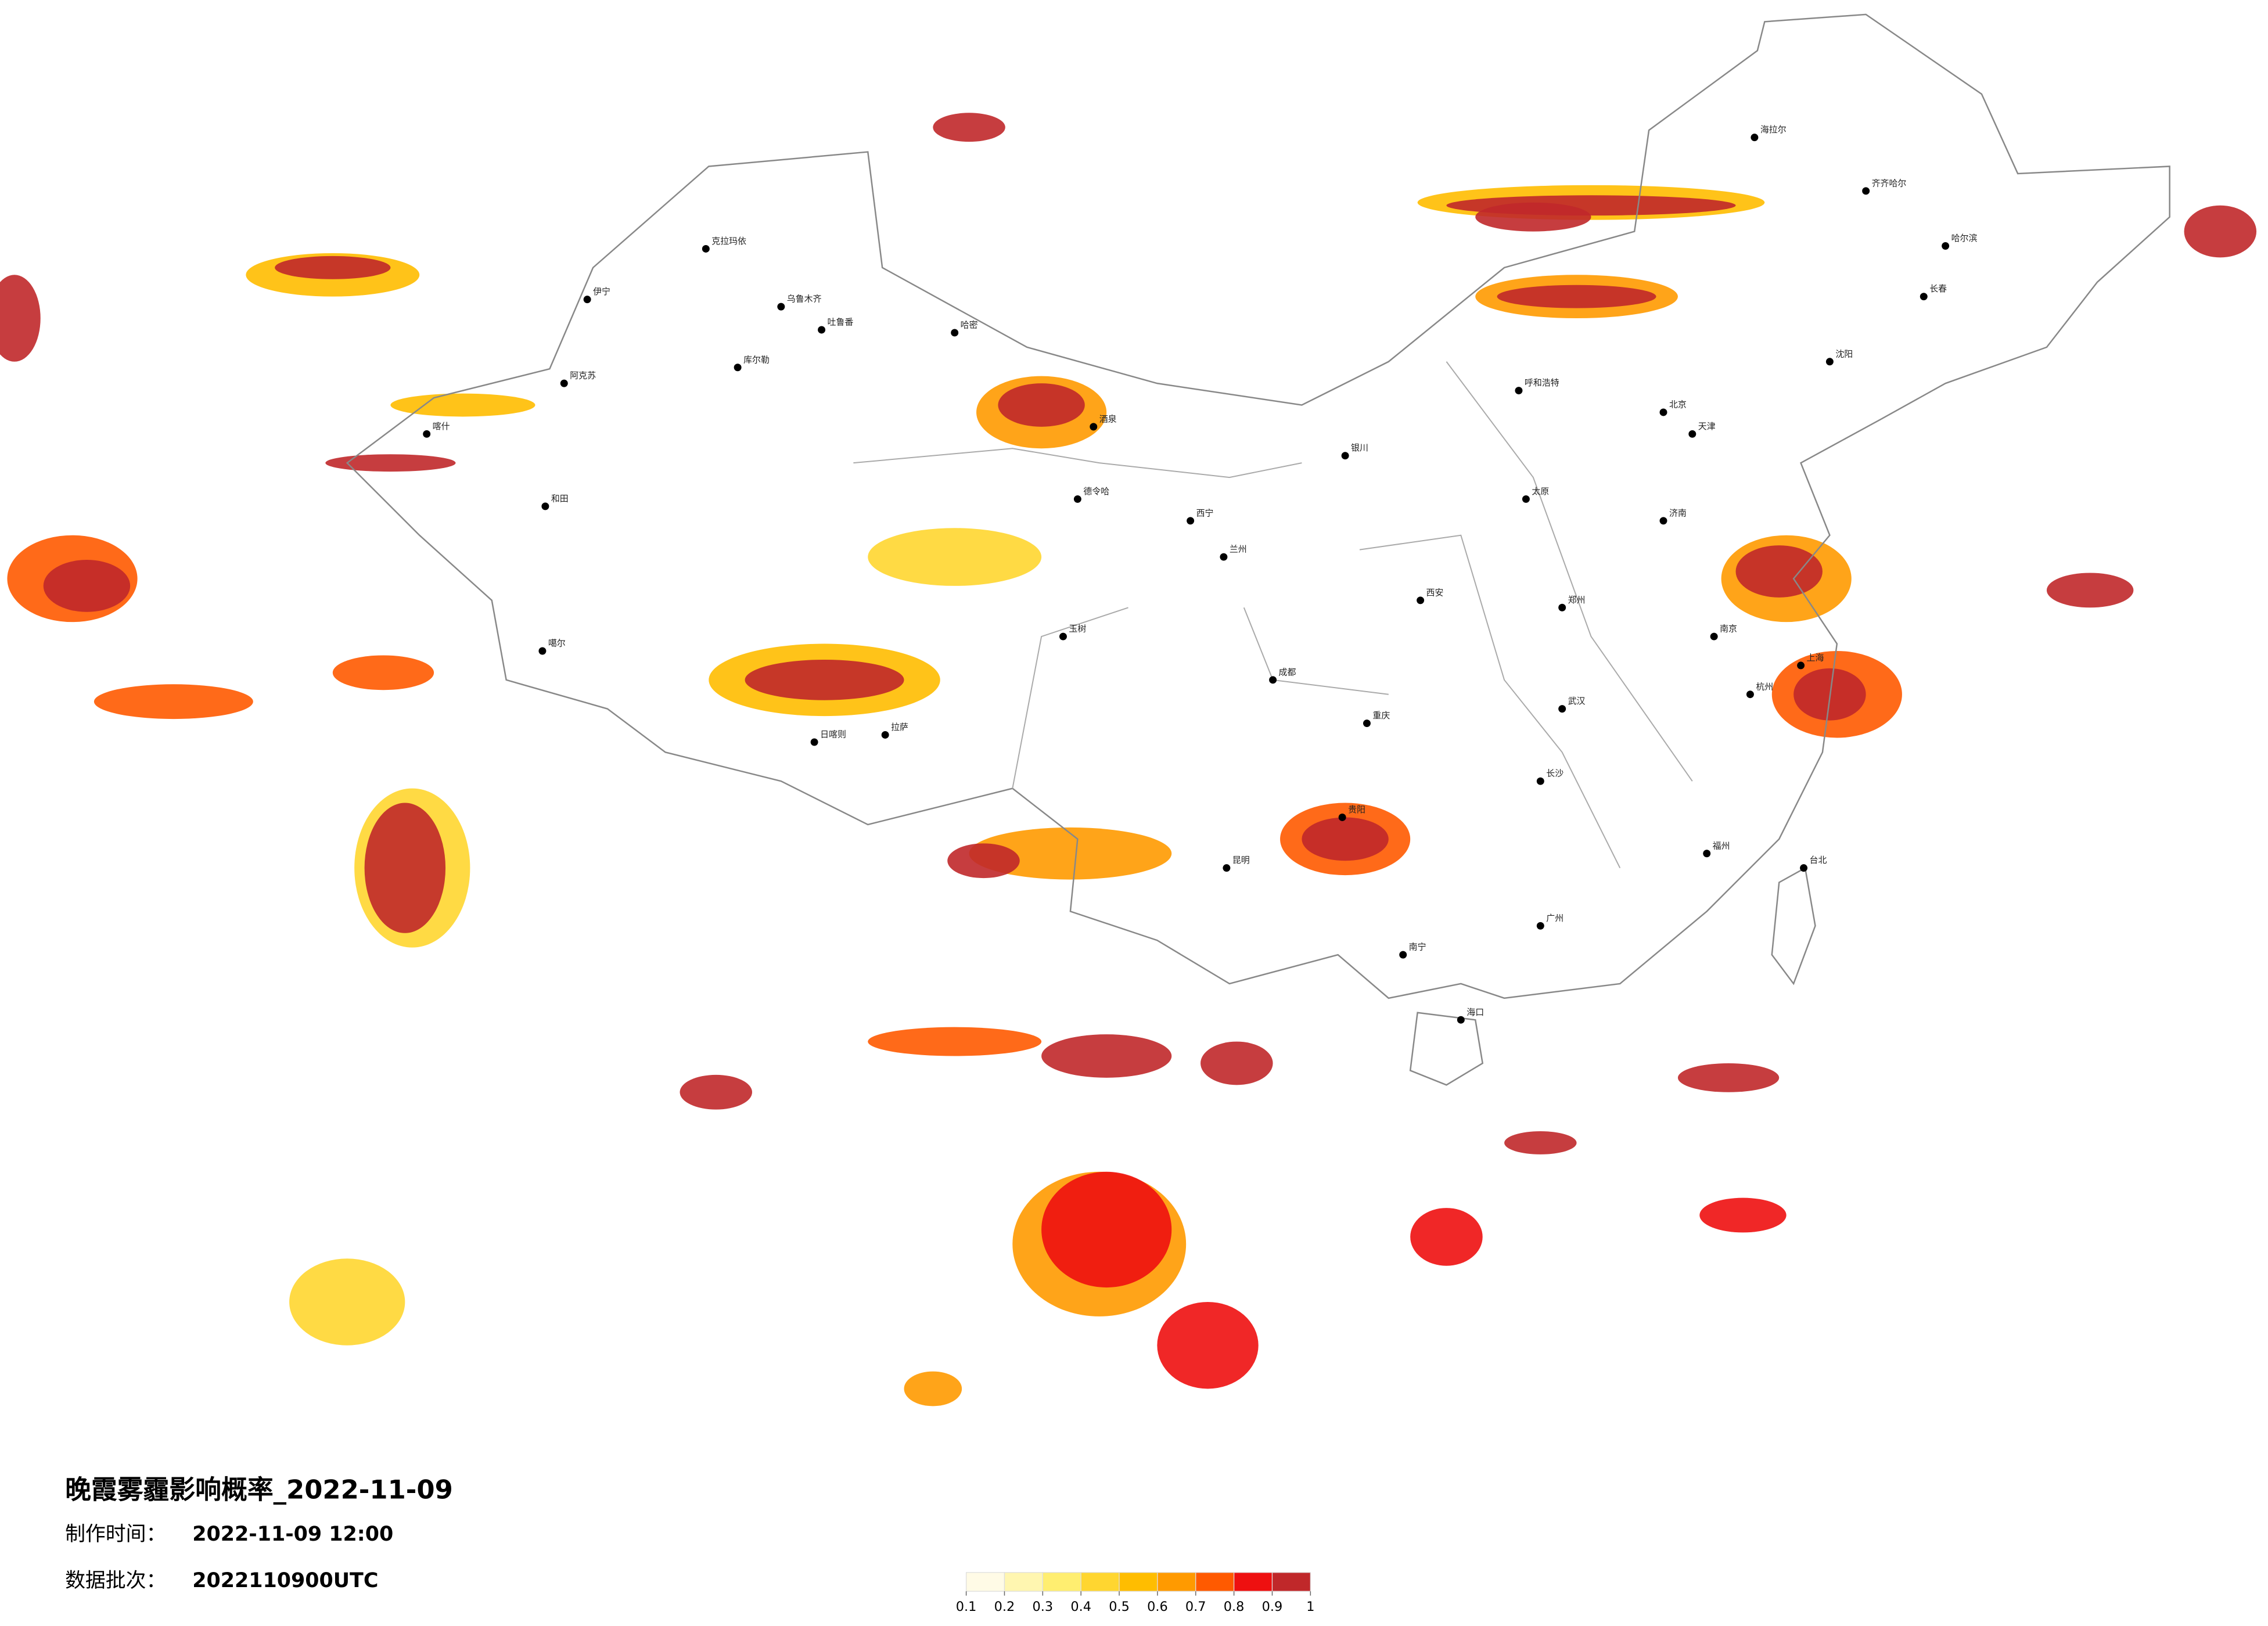 The width and height of the screenshot is (2268, 1626). Describe the element at coordinates (557, 643) in the screenshot. I see `city-label: 噶尔` at that location.